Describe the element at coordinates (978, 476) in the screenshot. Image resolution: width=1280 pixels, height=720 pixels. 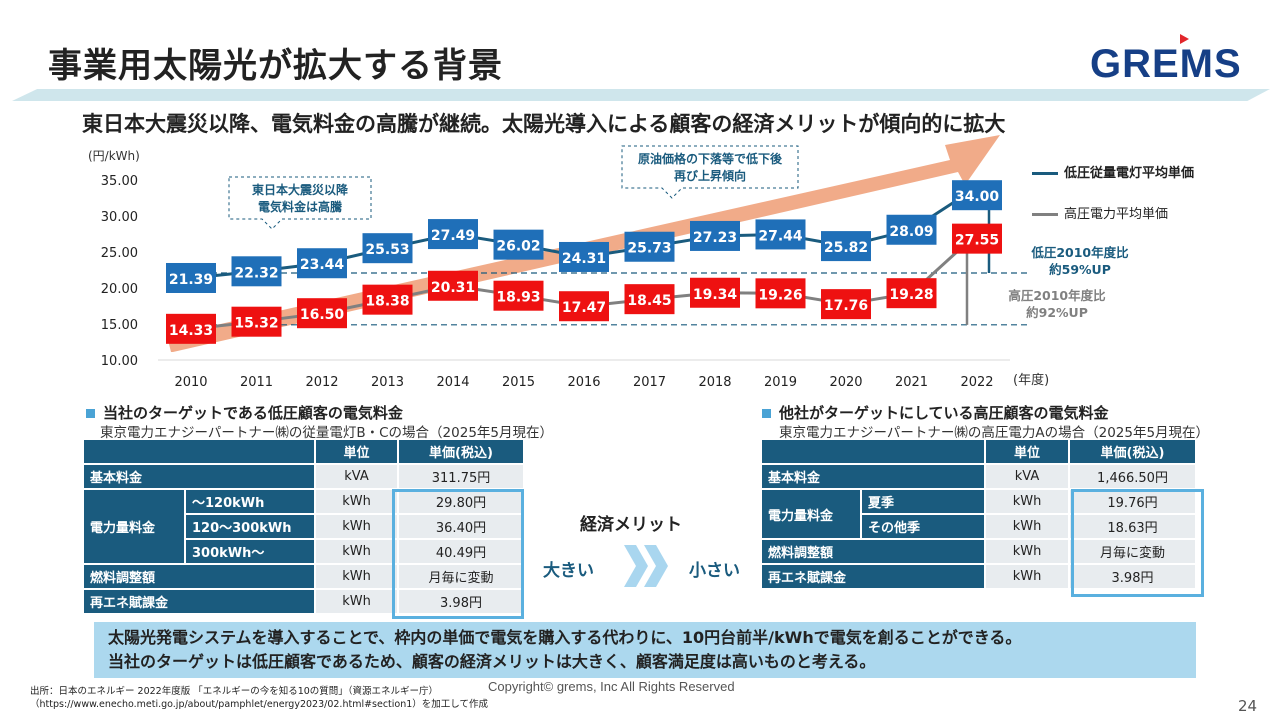
I see `table-row: 基本料金 kVA 1,466.50円` at that location.